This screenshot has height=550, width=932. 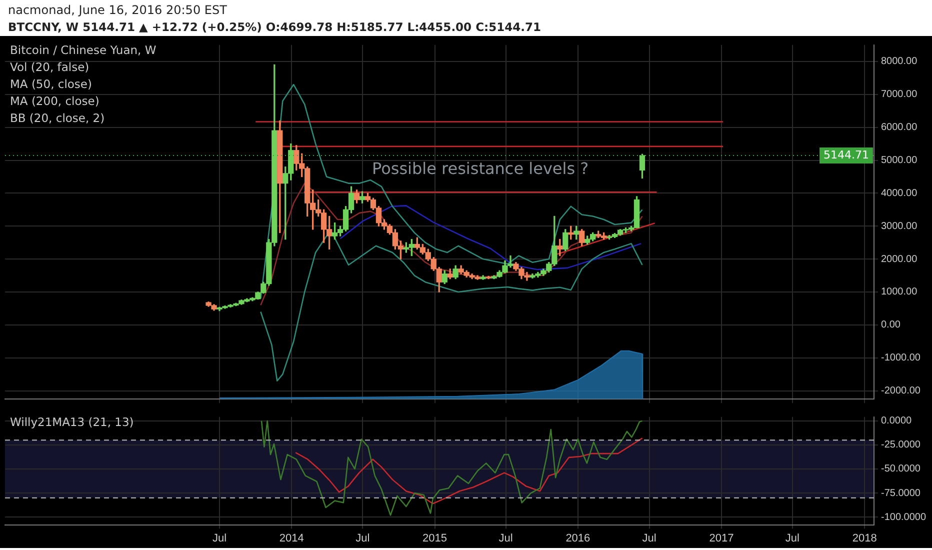 I want to click on y-tick-label: -100.0000, so click(x=903, y=517).